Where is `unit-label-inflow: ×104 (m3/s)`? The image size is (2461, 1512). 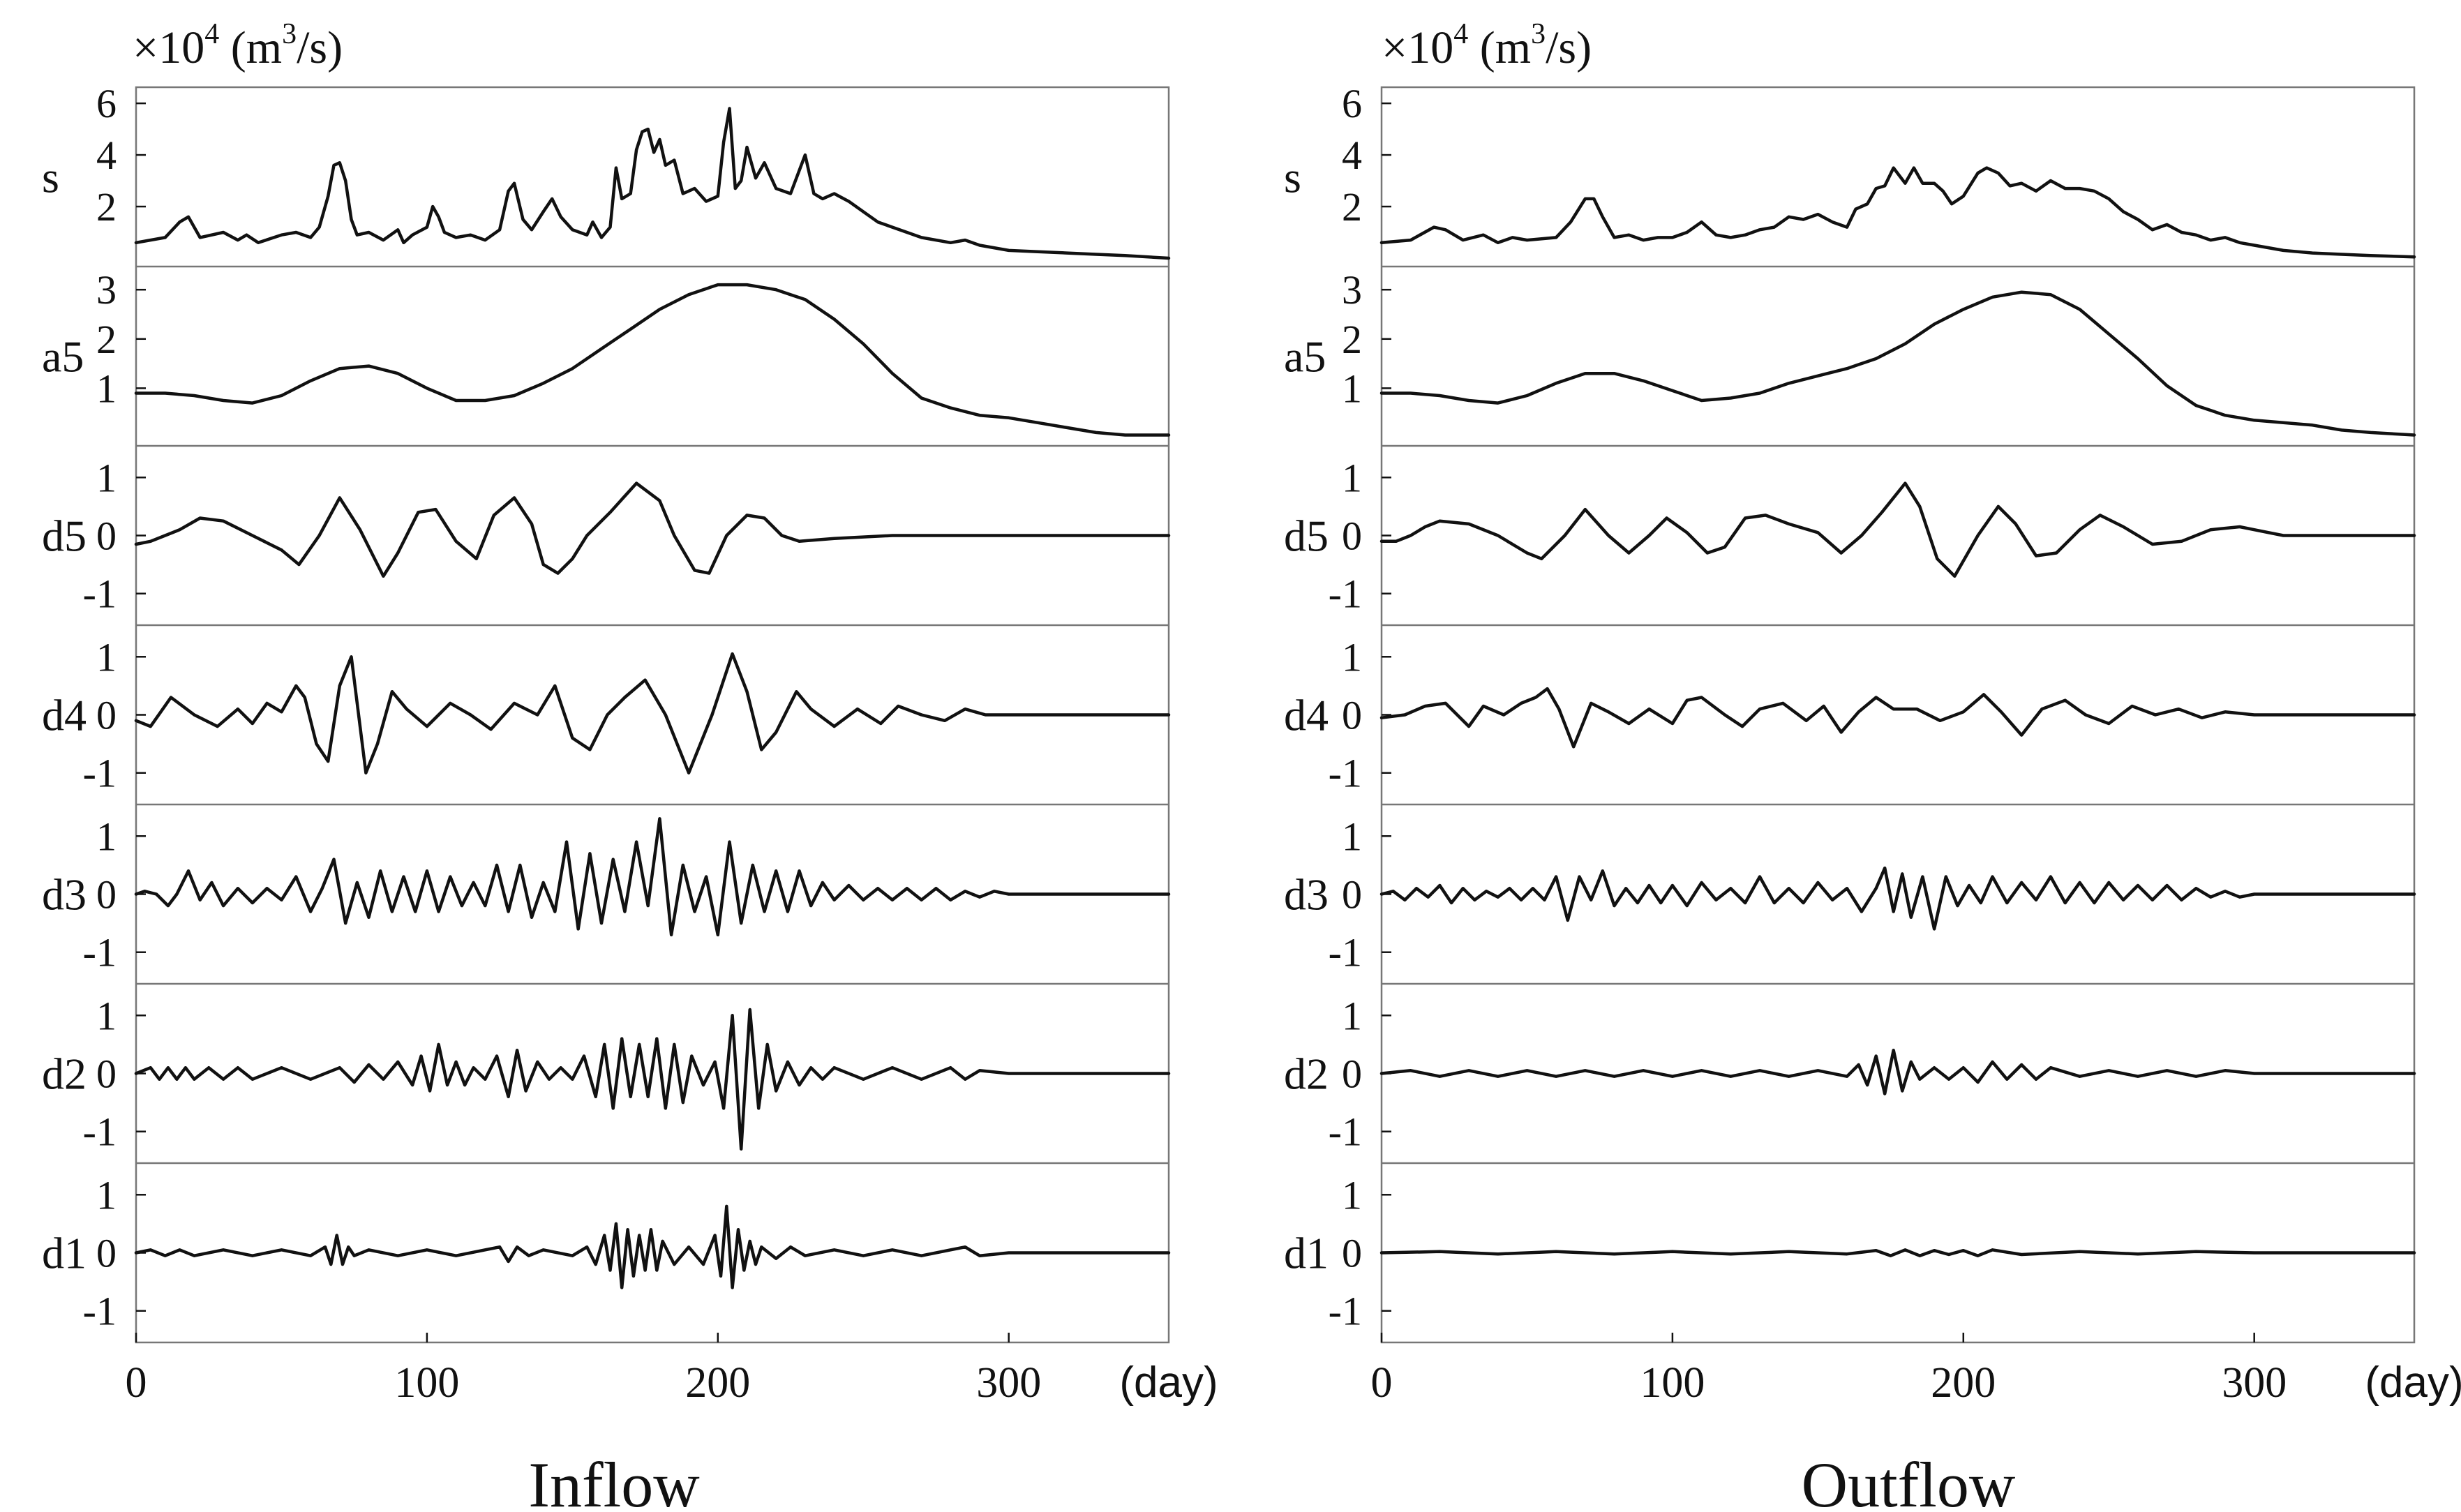
unit-label-inflow: ×104 (m3/s) is located at coordinates (238, 45).